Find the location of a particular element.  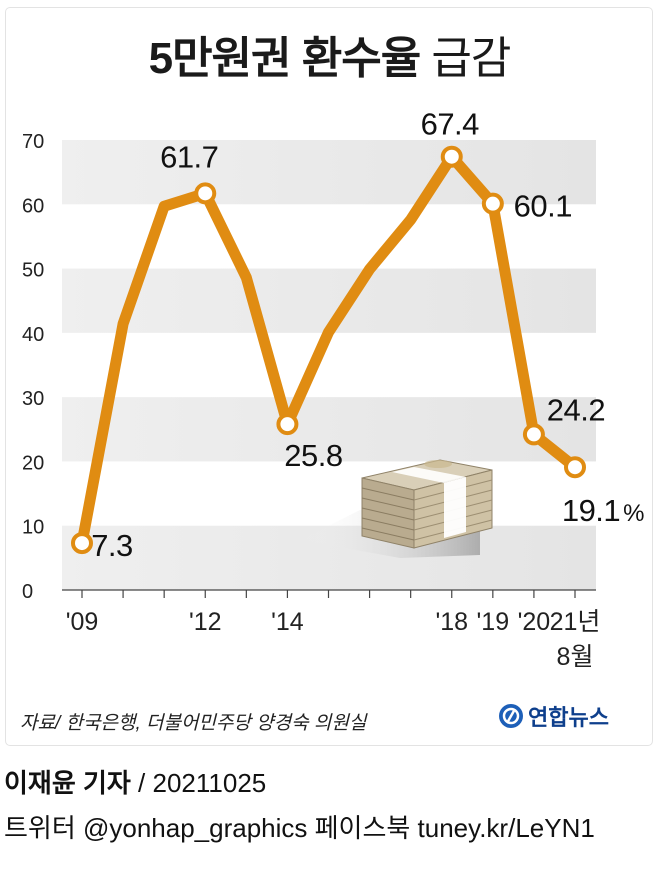

x-tick-label-line2: 8월 is located at coordinates (575, 657).